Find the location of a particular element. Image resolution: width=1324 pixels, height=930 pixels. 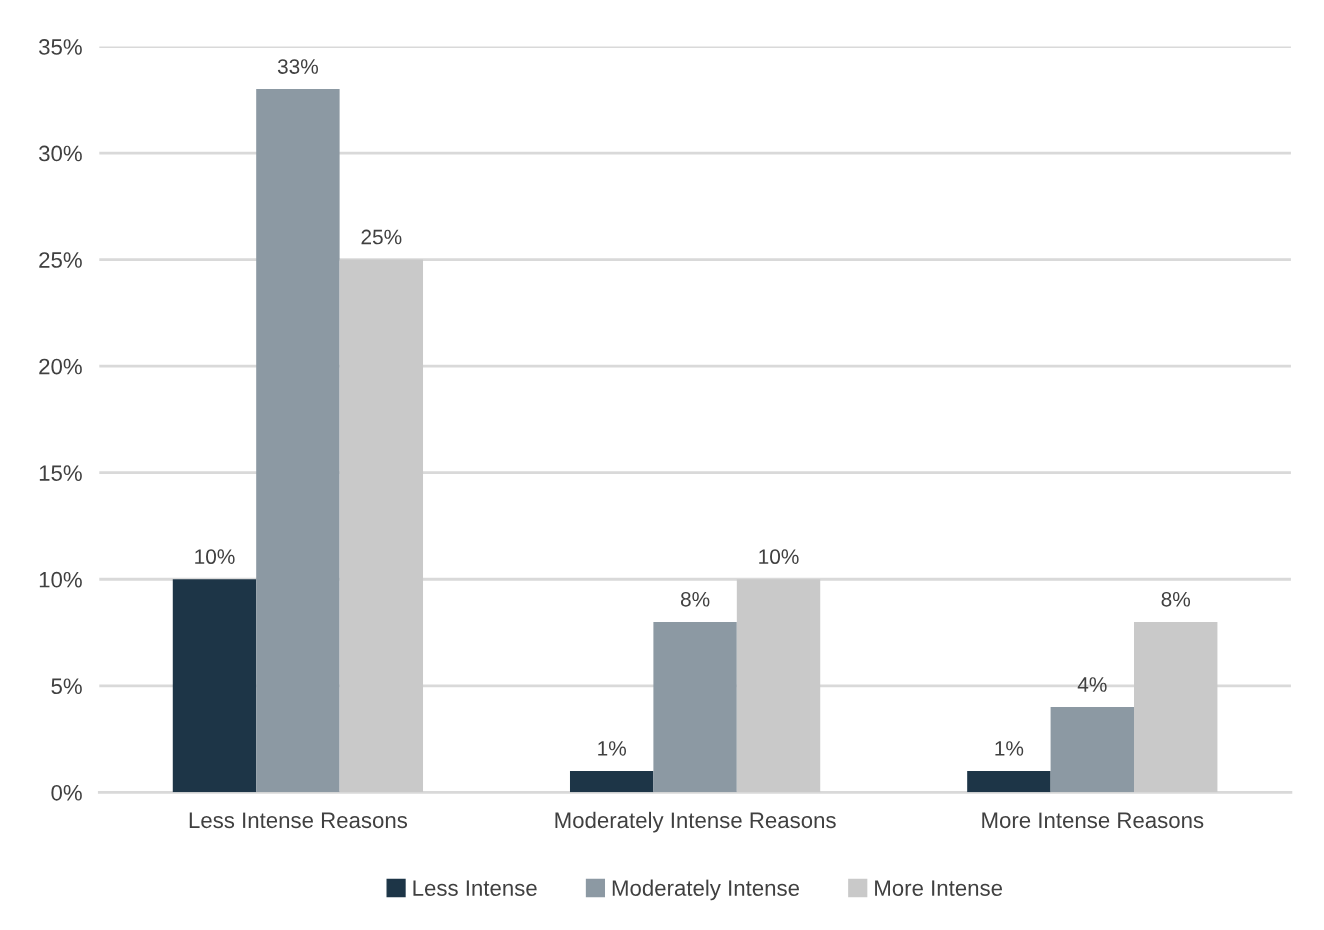

y-tick-label: 15% is located at coordinates (60, 473).